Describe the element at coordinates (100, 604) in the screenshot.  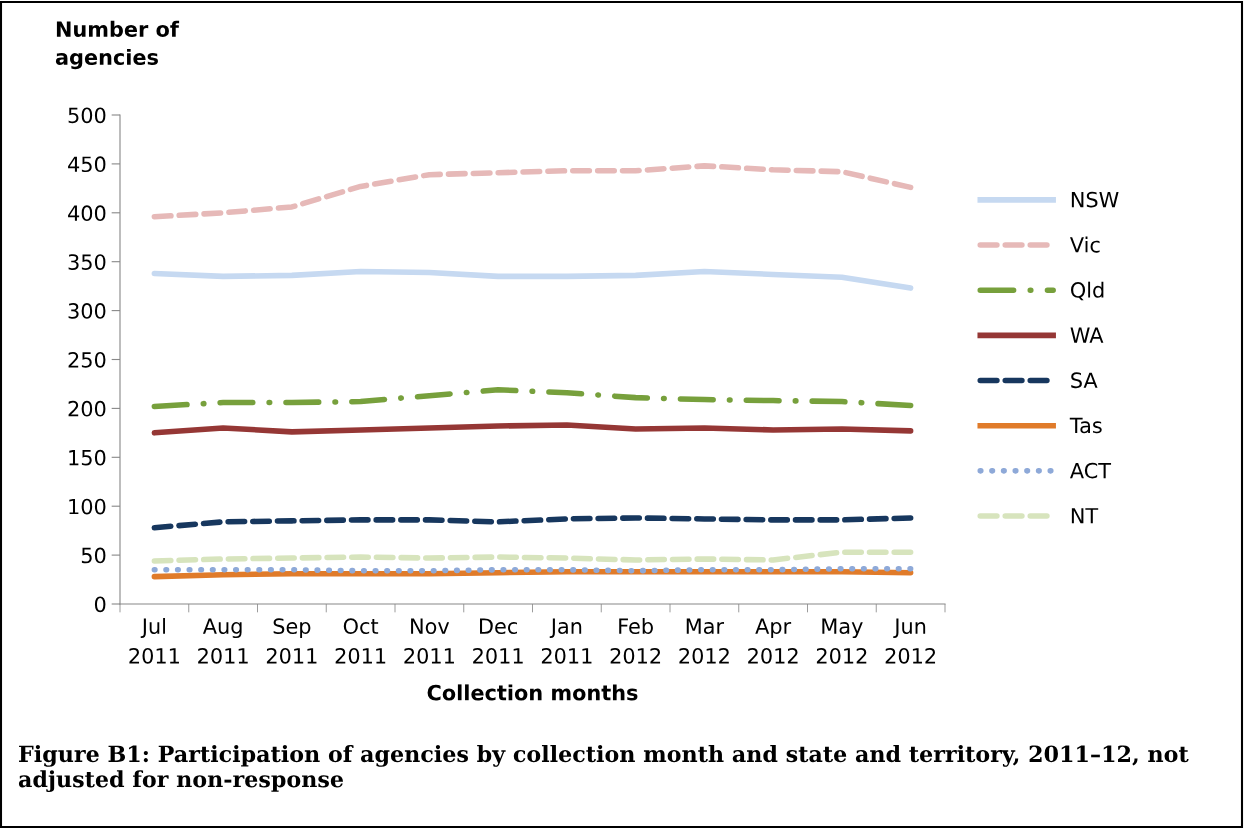
I see `y-tick-label: 0` at that location.